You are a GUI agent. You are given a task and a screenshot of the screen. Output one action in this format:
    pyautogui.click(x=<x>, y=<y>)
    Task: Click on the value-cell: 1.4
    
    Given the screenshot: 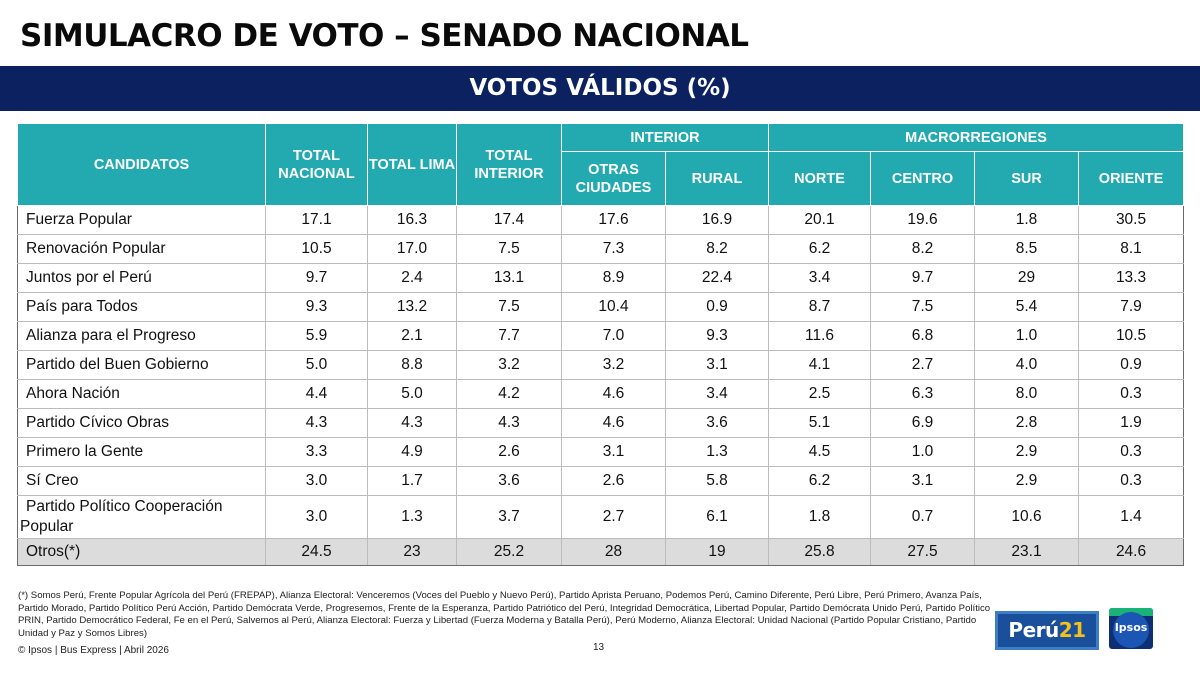 What is the action you would take?
    pyautogui.click(x=1131, y=517)
    